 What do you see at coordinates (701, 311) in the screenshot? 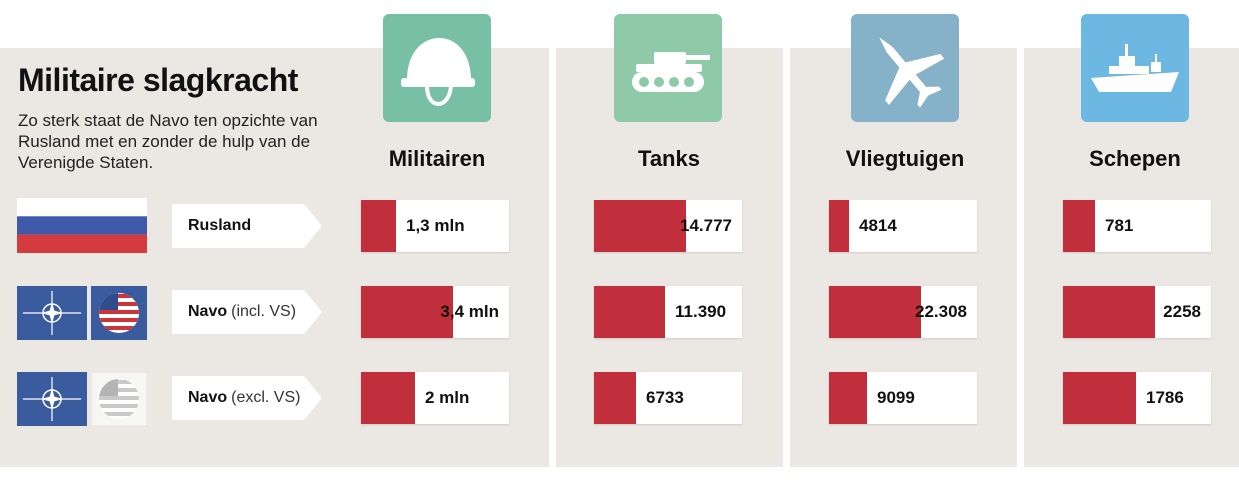
I see `bar-value-label: 11.390` at bounding box center [701, 311].